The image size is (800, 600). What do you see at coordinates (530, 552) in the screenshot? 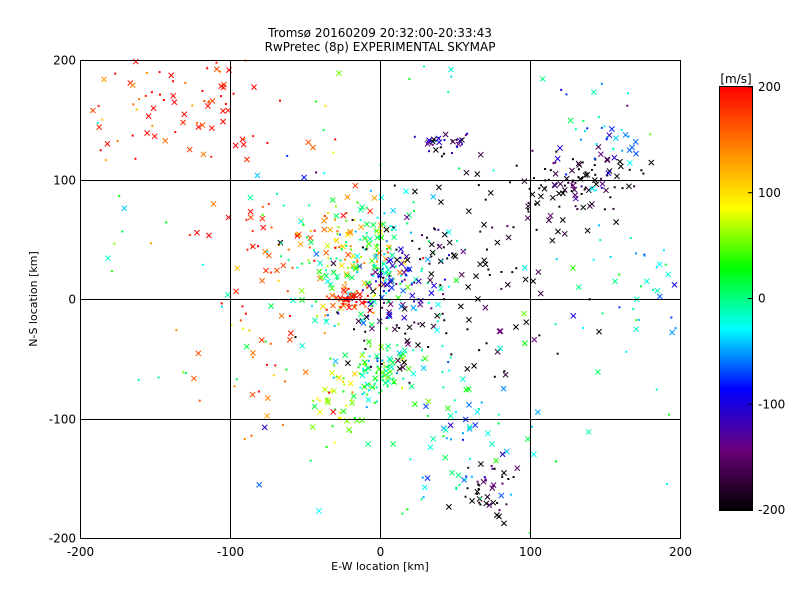
I see `x-tick-label: 100` at bounding box center [530, 552].